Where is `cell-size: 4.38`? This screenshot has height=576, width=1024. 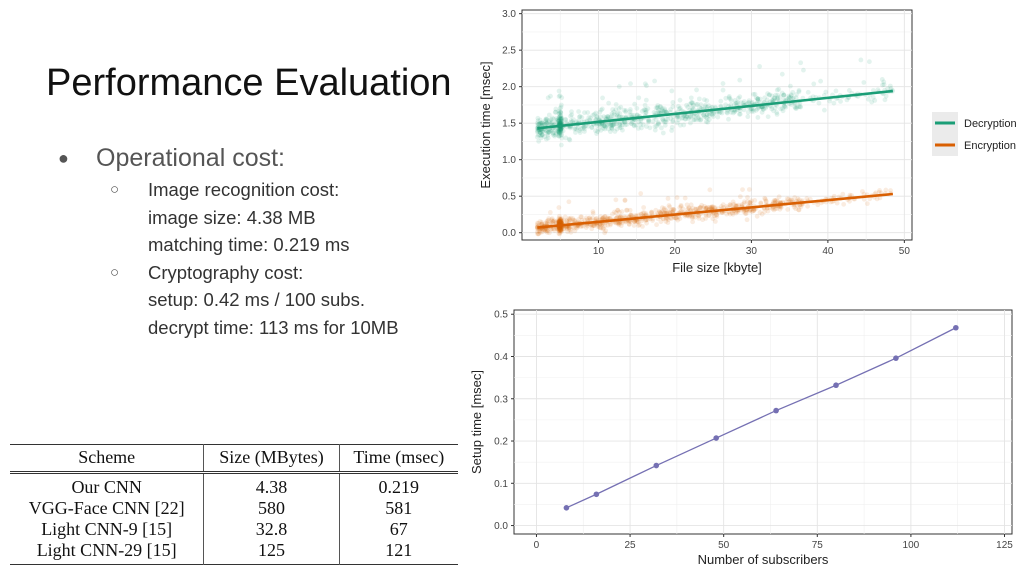
cell-size: 4.38 is located at coordinates (271, 485).